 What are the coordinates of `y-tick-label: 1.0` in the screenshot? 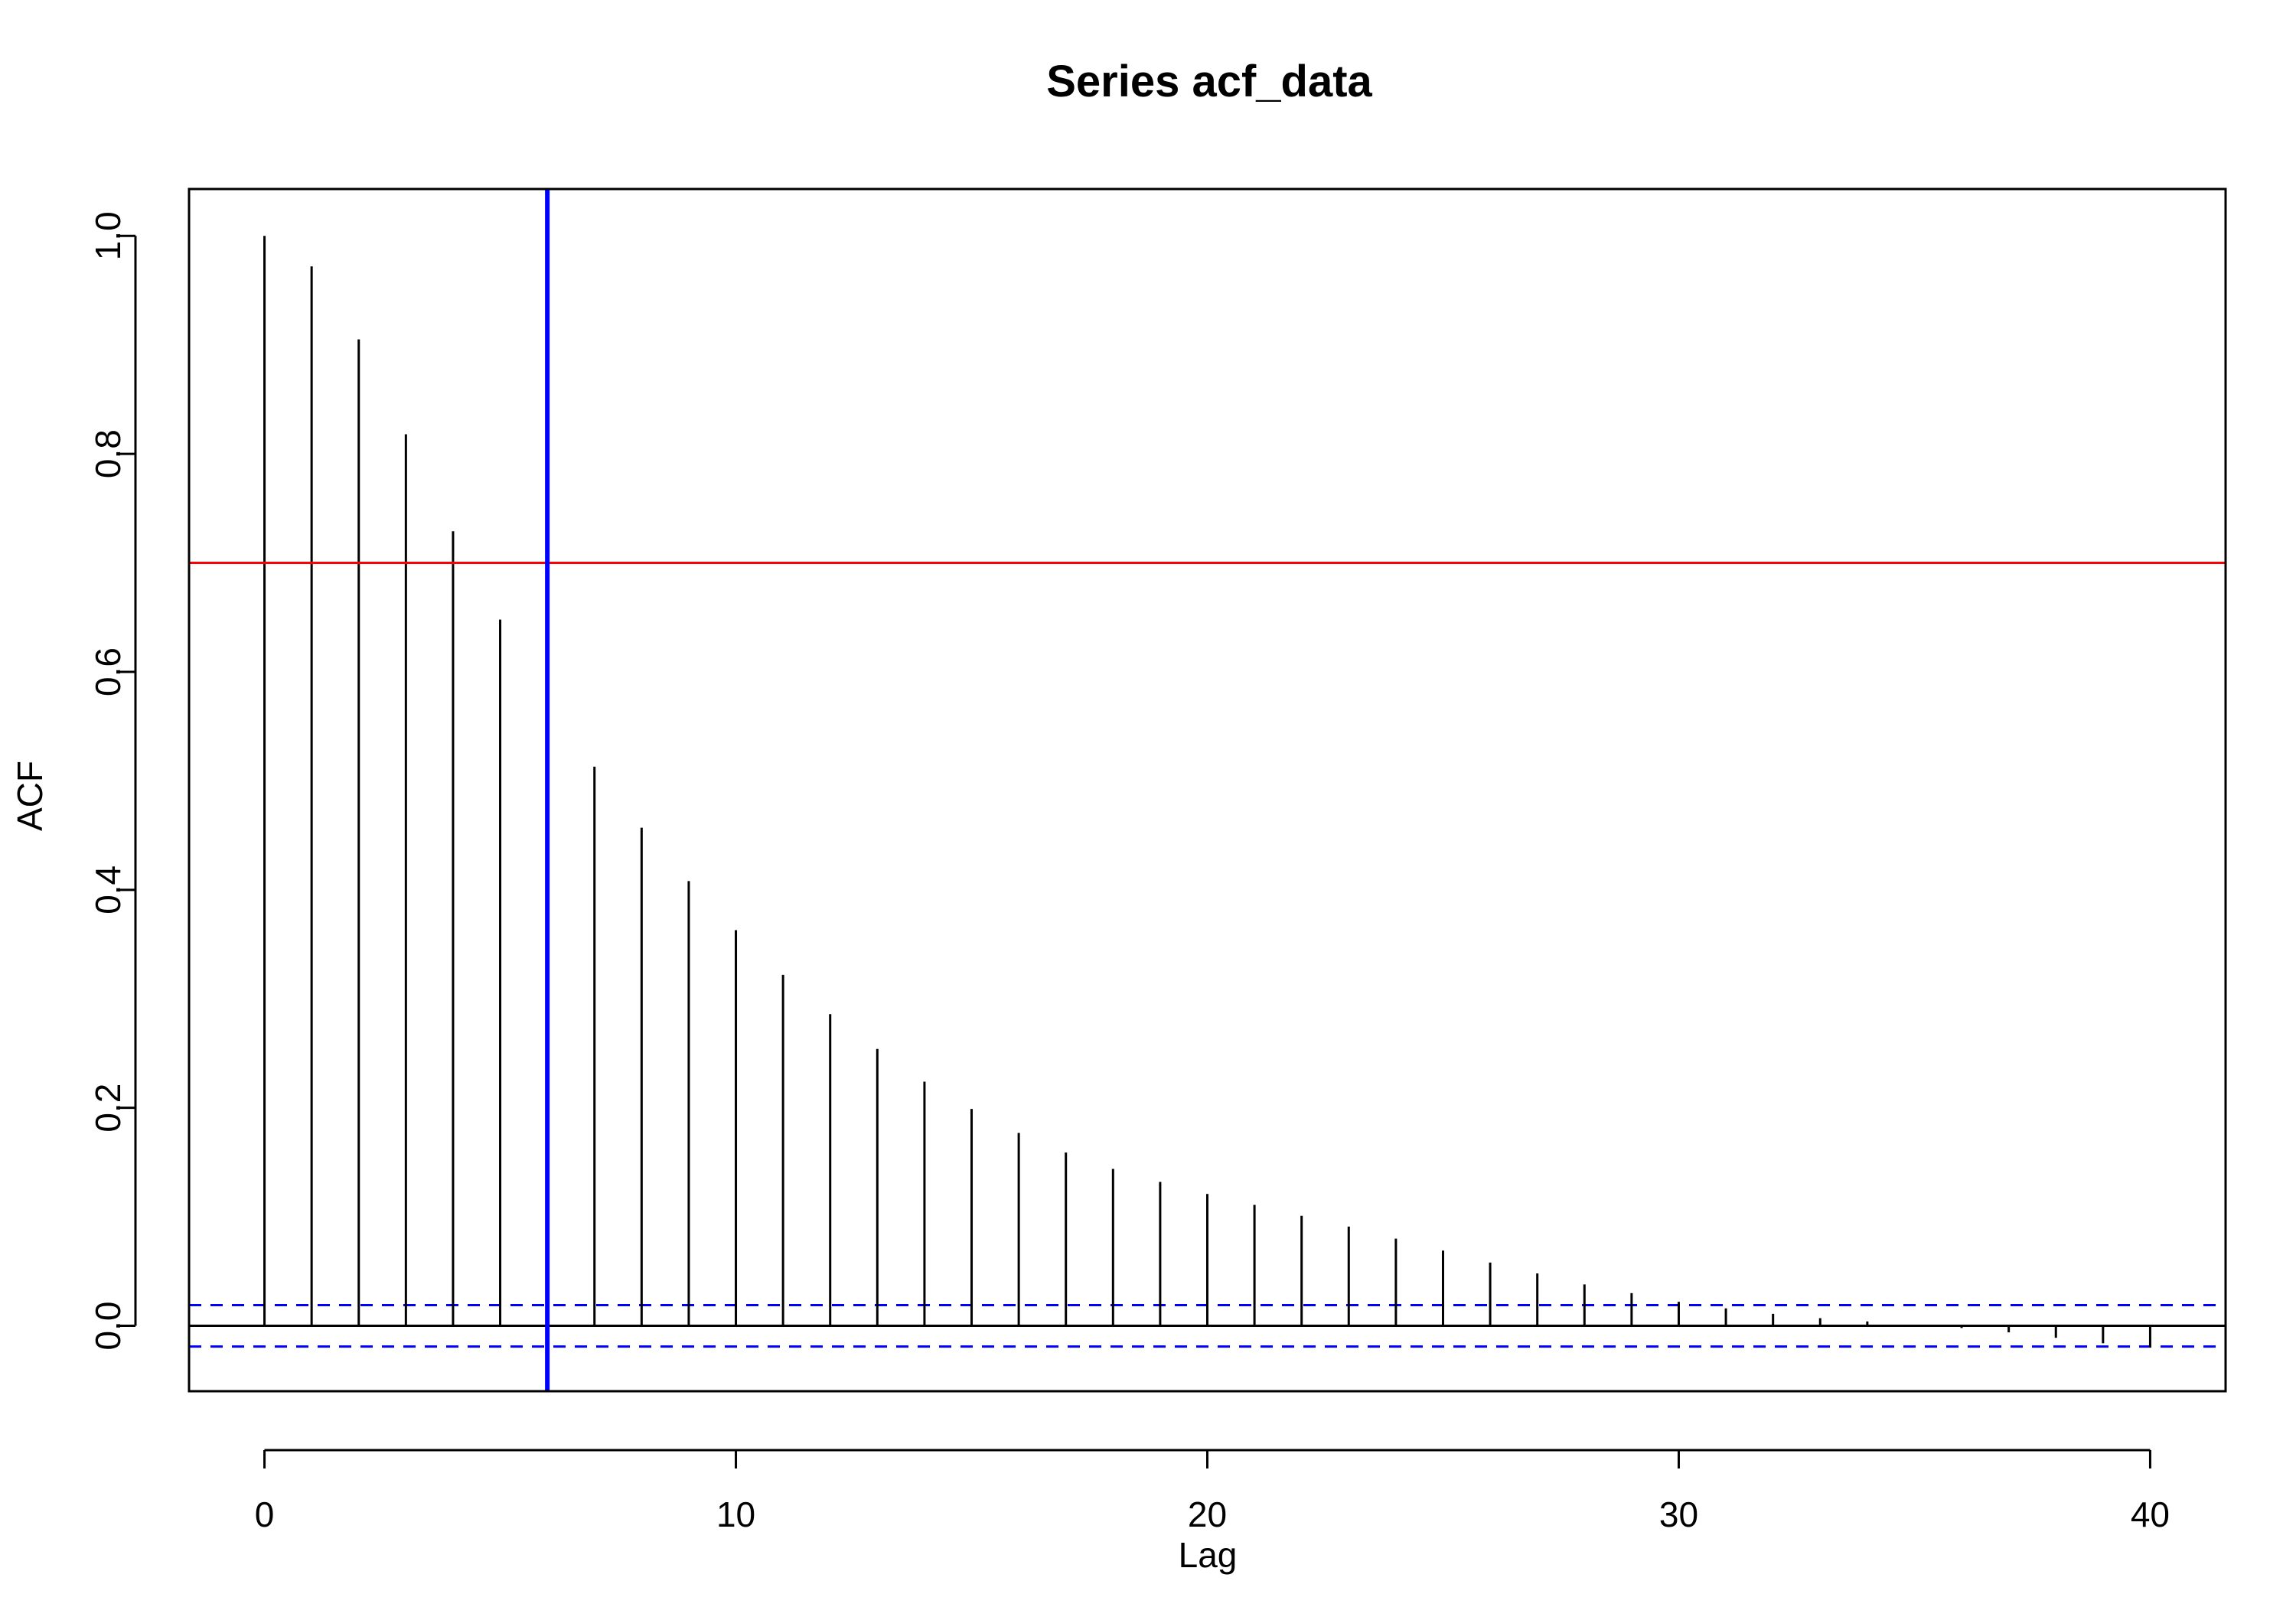 It's located at (108, 235).